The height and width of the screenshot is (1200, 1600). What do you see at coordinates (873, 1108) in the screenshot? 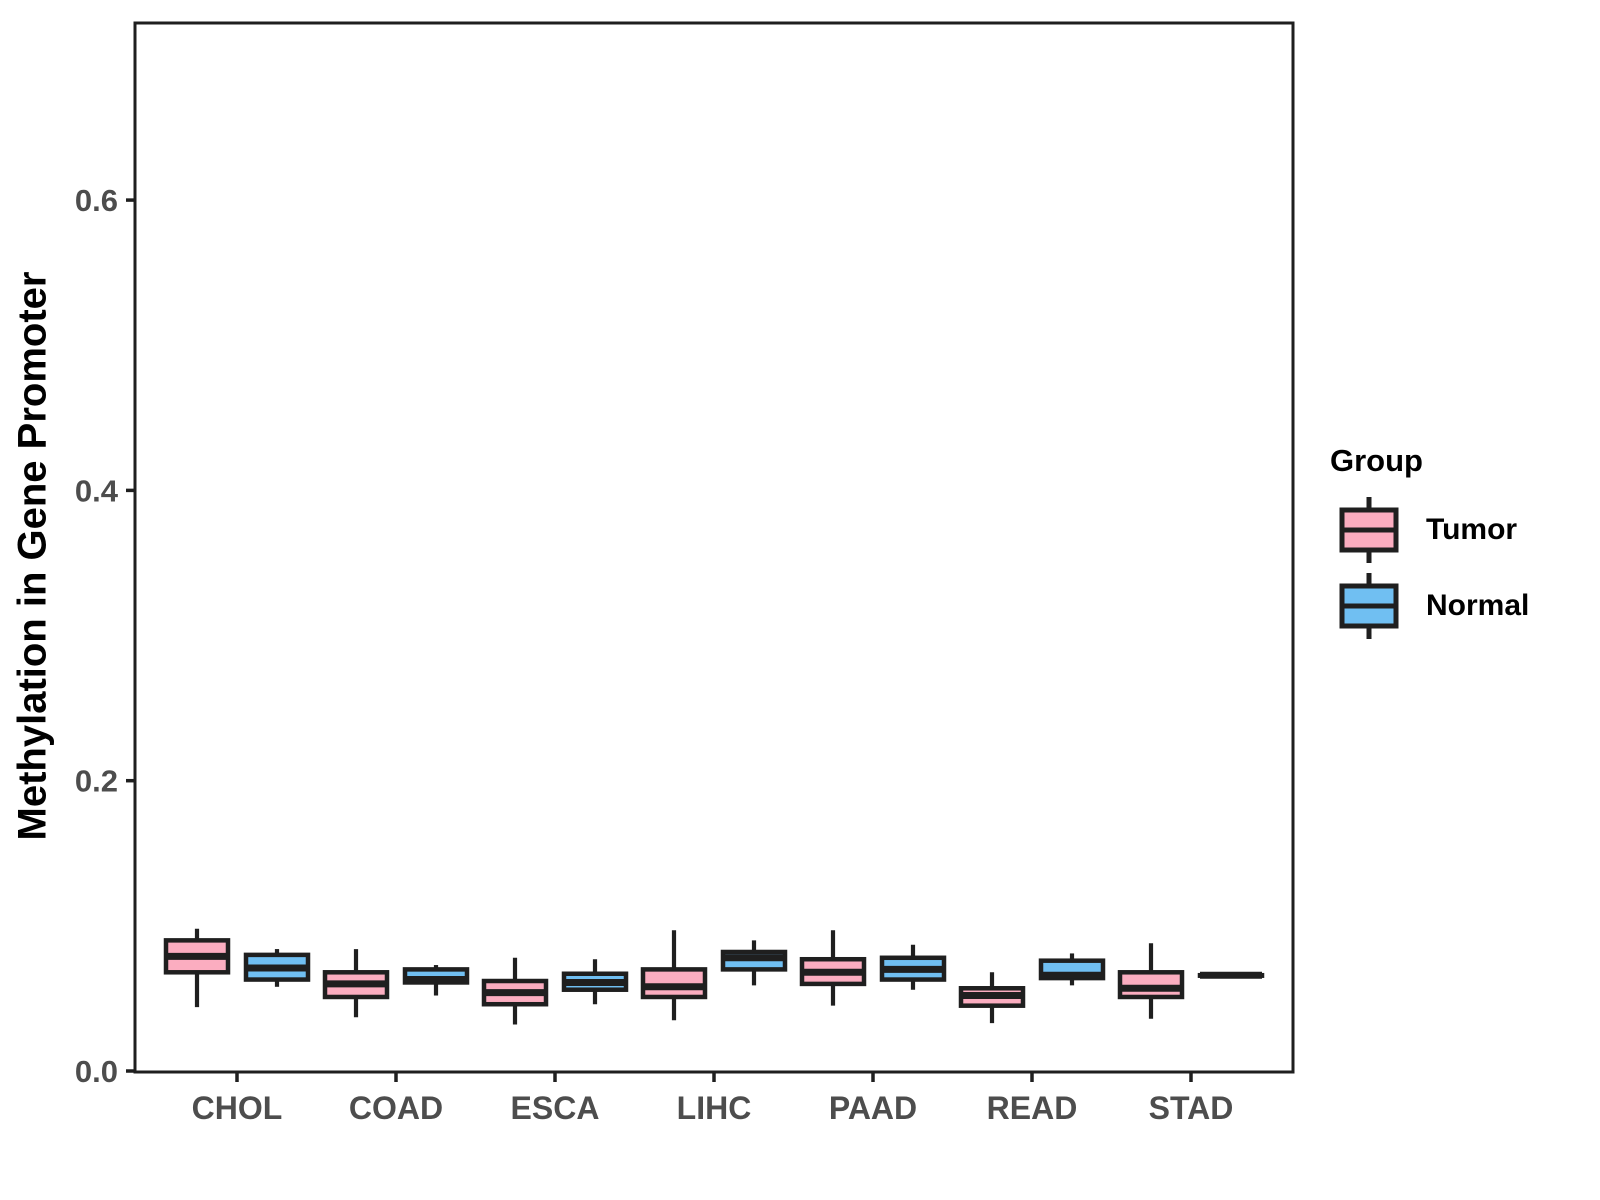
I see `x-tick-label-paad: PAAD` at bounding box center [873, 1108].